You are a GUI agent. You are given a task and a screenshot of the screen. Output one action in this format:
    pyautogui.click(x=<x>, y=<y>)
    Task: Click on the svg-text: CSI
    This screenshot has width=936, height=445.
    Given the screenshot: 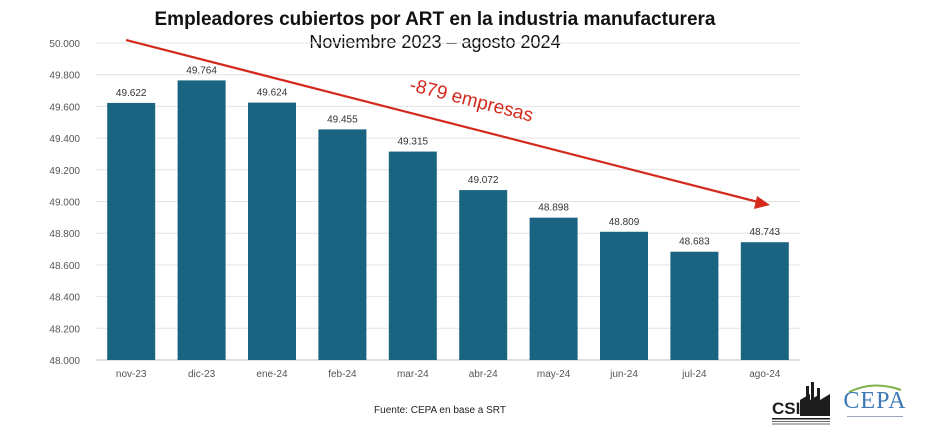 What is the action you would take?
    pyautogui.click(x=786, y=408)
    